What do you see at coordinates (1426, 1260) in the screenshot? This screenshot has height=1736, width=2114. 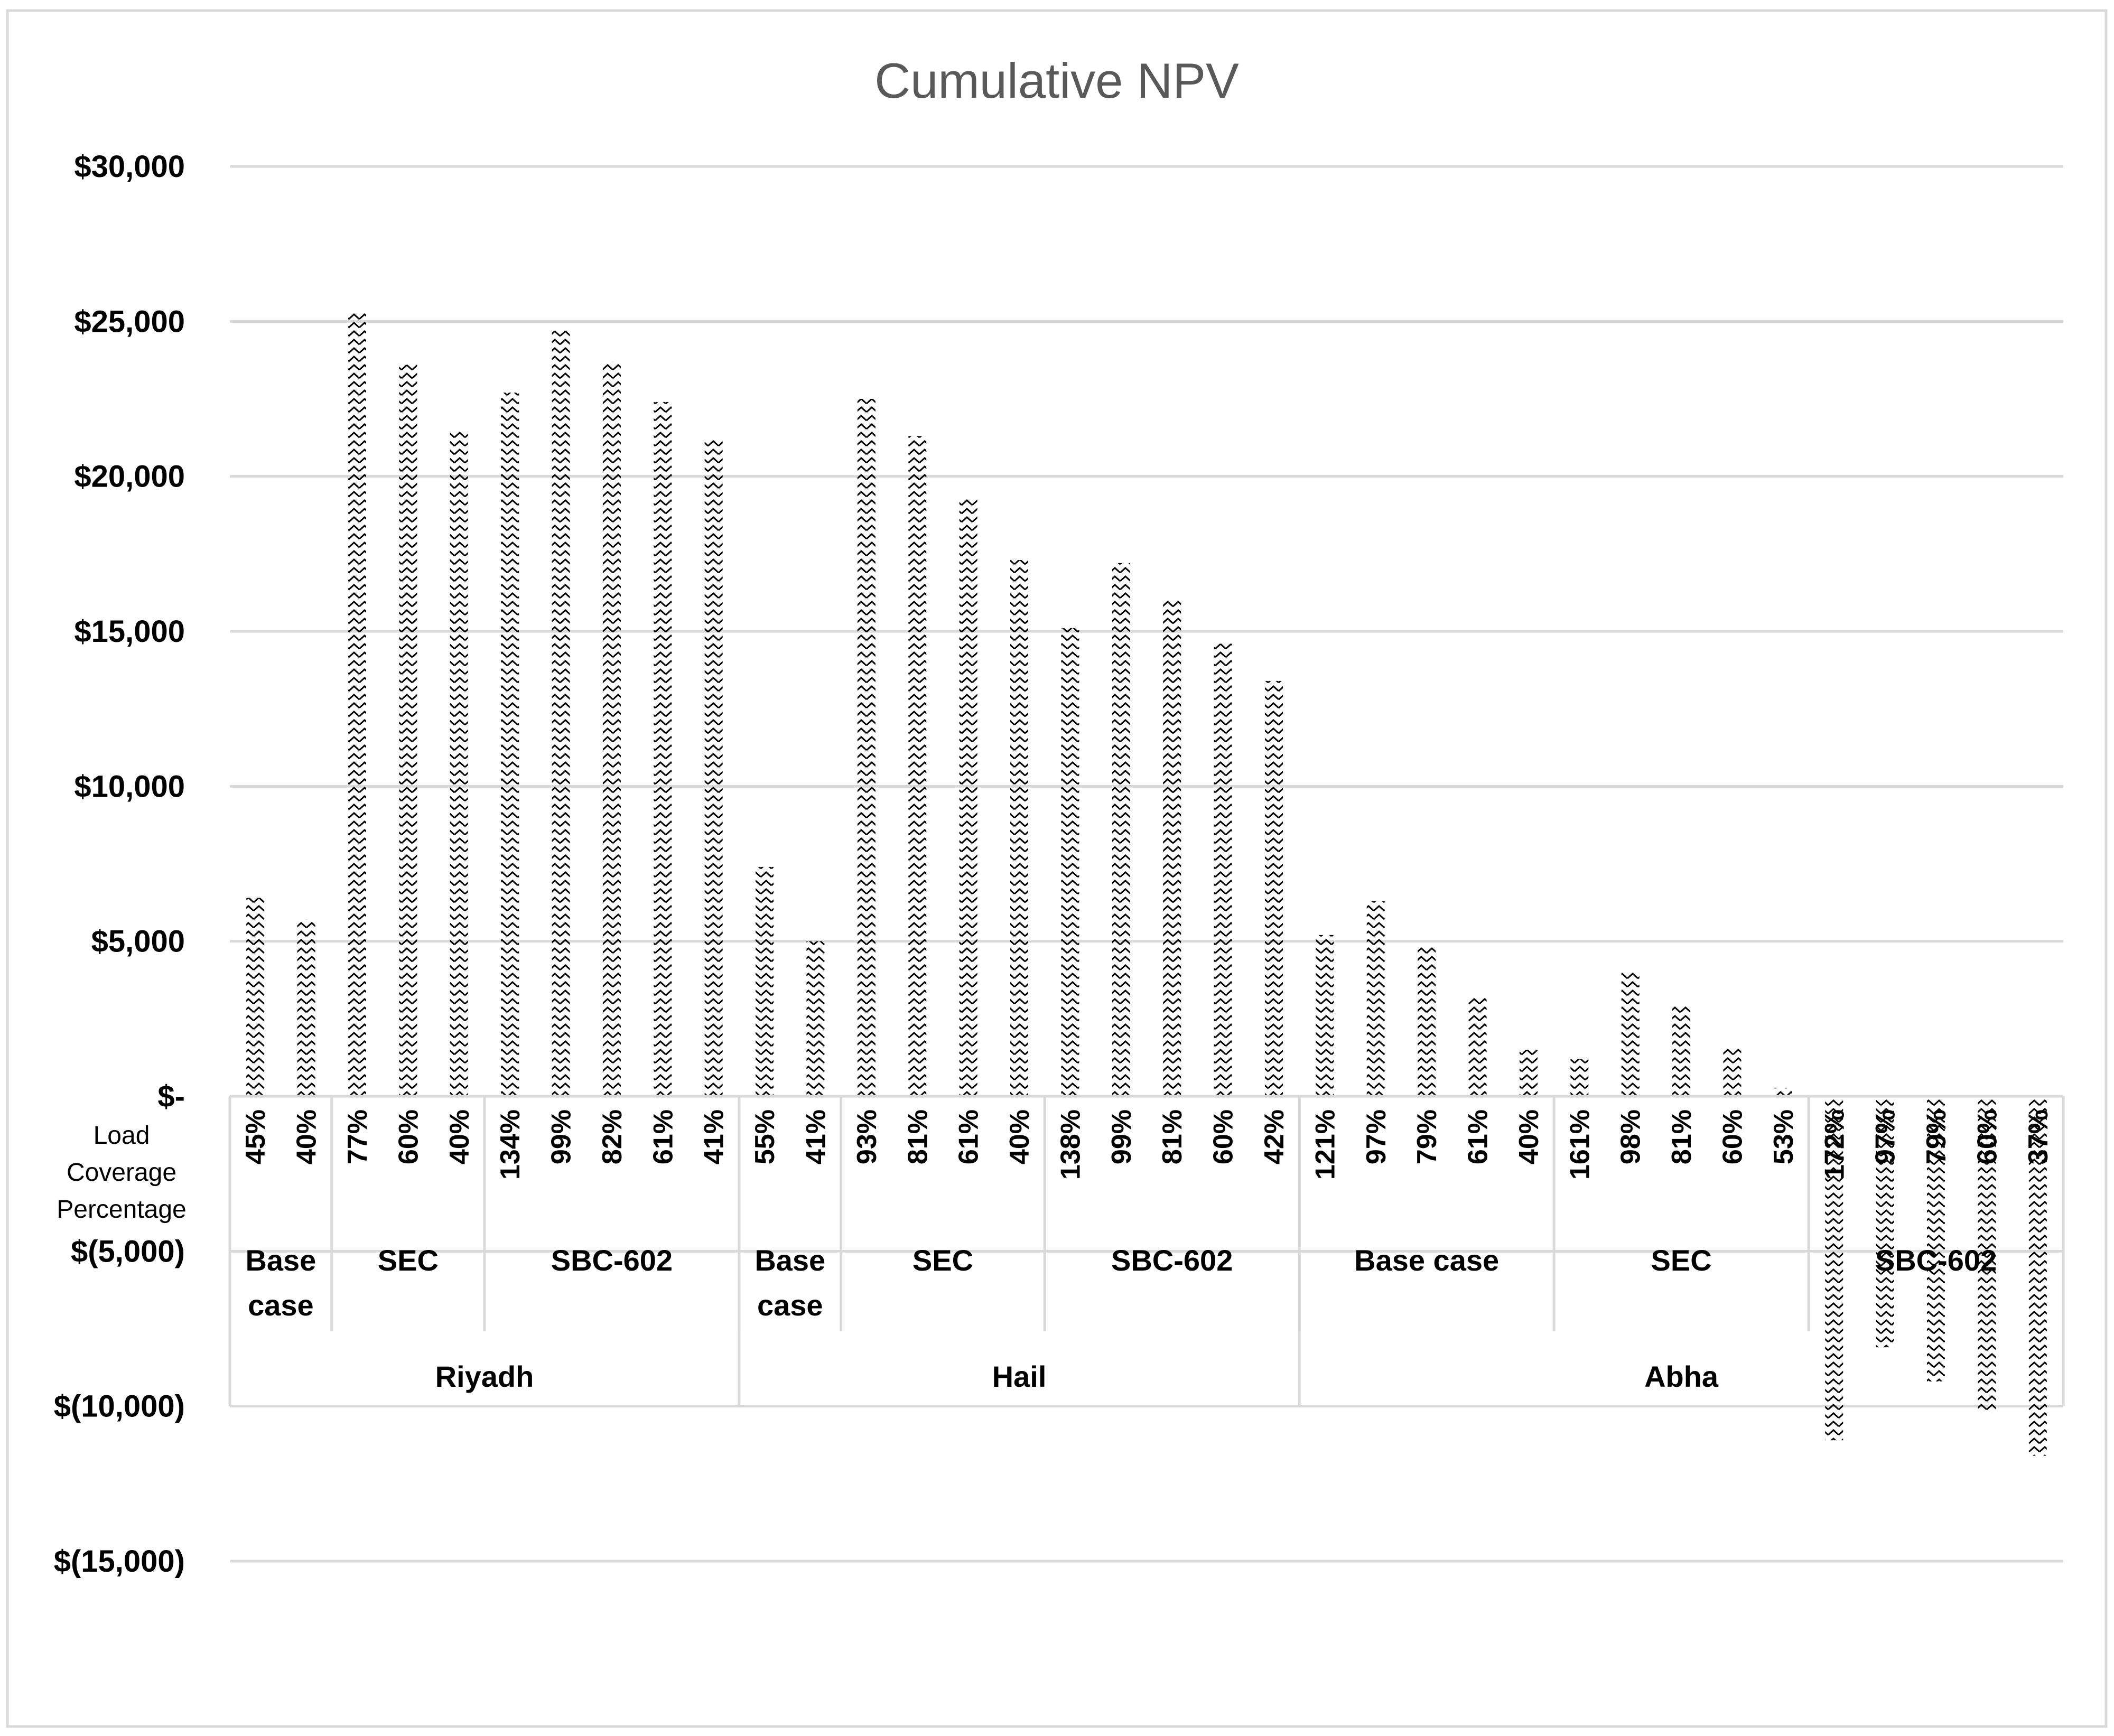 I see `scenario-label: Base case` at bounding box center [1426, 1260].